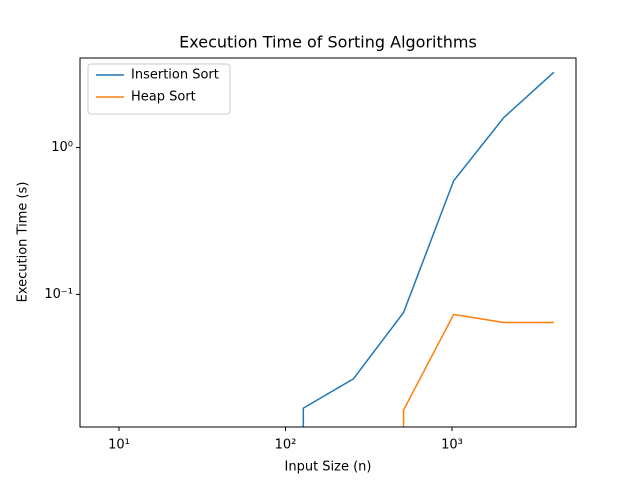 Image resolution: width=640 pixels, height=480 pixels. What do you see at coordinates (58, 294) in the screenshot?
I see `y-tick-label: 10⁻¹` at bounding box center [58, 294].